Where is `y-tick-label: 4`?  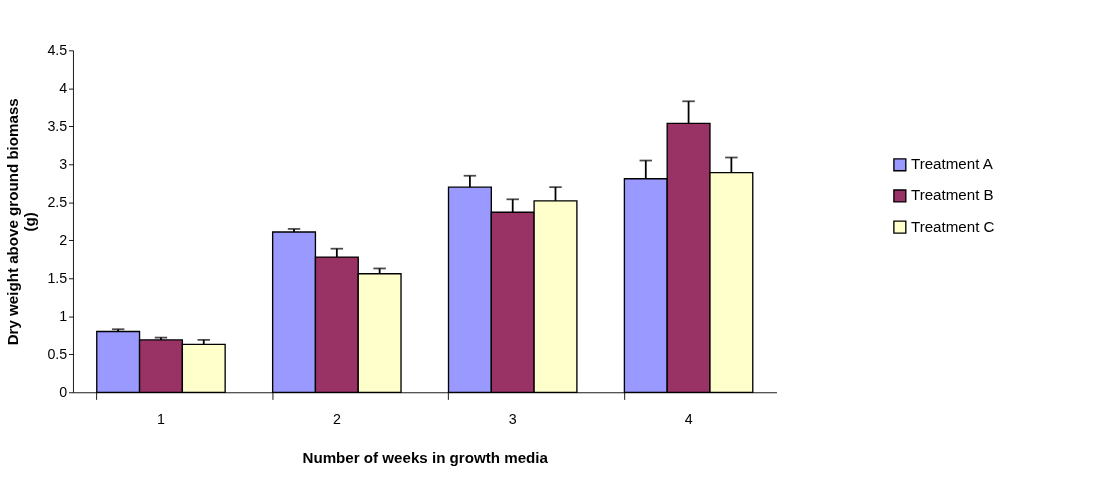
y-tick-label: 4 is located at coordinates (63, 88).